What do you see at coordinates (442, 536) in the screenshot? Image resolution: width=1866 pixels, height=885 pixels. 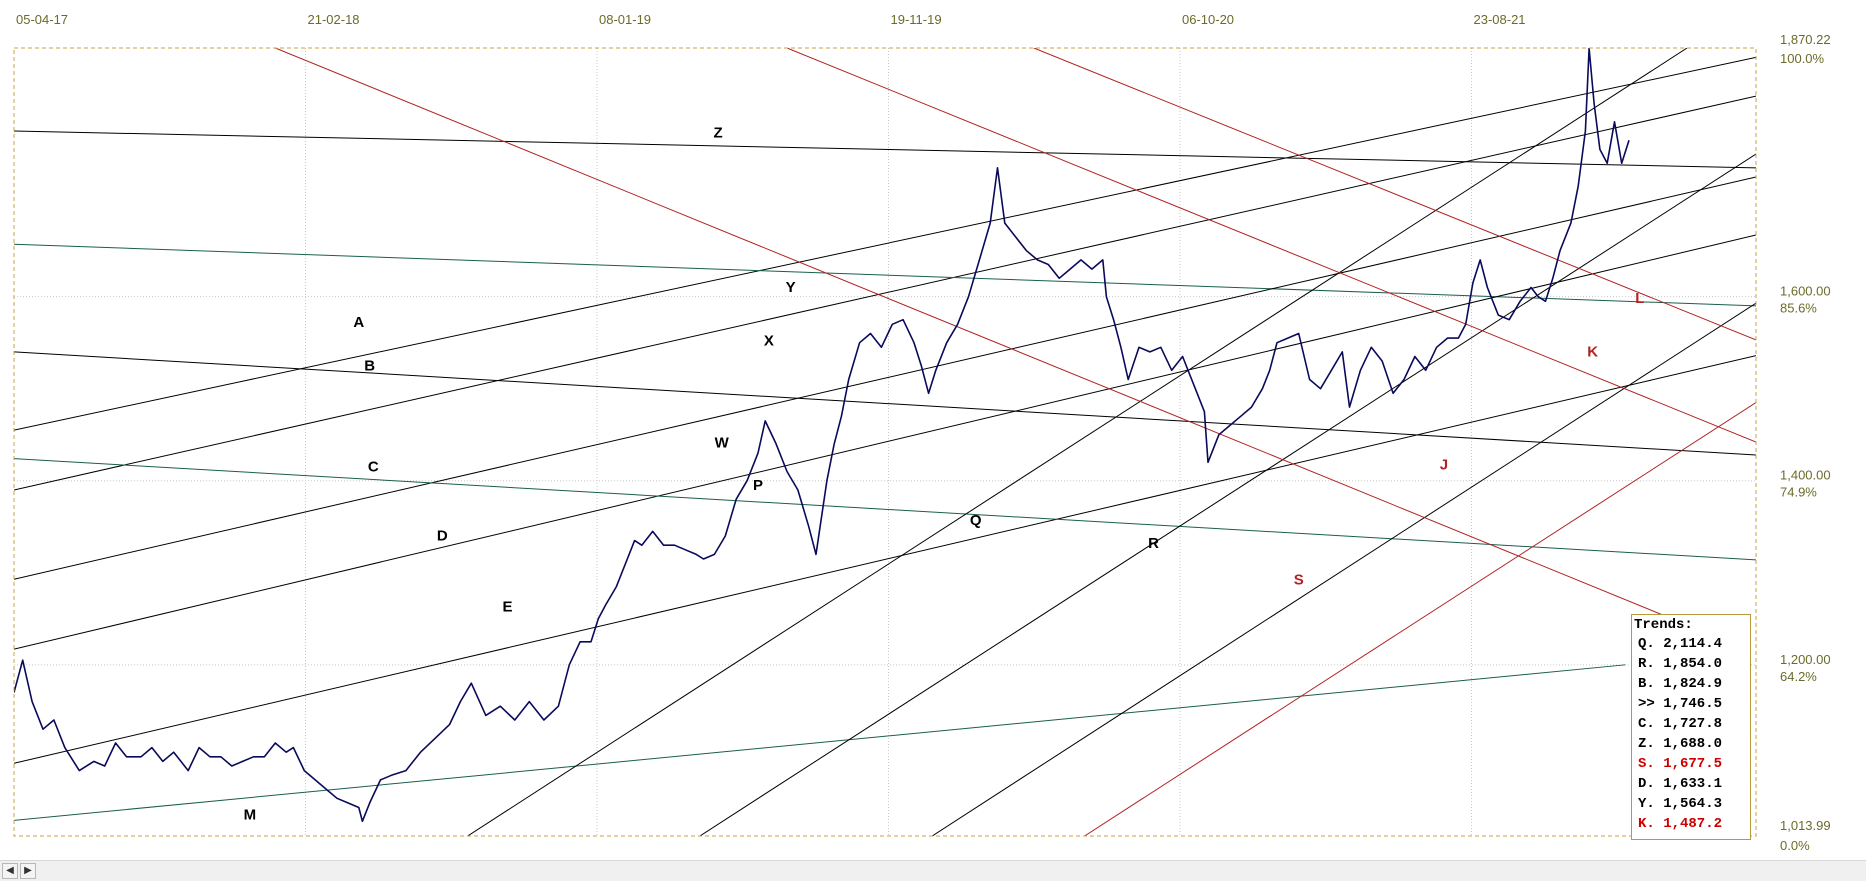 I see `line-label-d: D` at bounding box center [442, 536].